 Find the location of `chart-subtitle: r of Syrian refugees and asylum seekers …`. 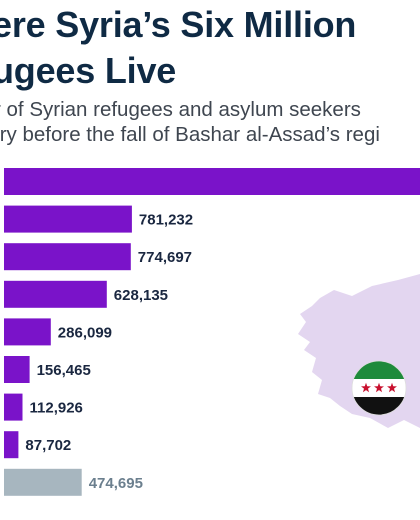

chart-subtitle: r of Syrian refugees and asylum seekers … is located at coordinates (190, 122).